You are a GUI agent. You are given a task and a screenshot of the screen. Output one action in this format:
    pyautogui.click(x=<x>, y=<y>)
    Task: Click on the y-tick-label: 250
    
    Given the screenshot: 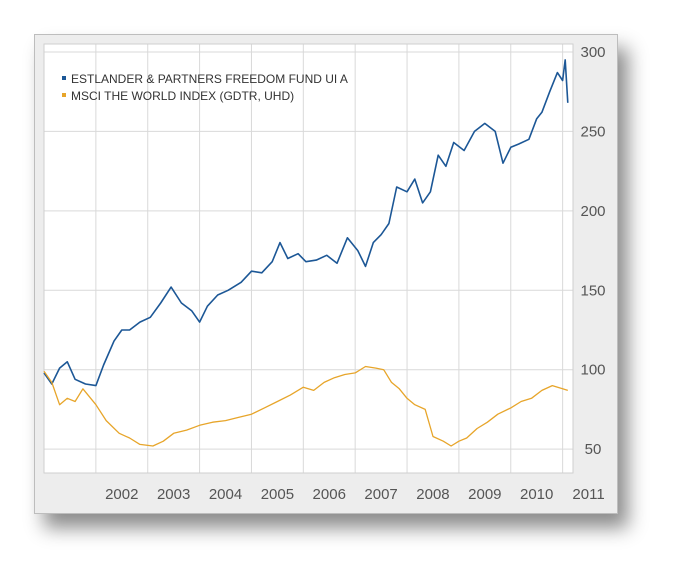 What is the action you would take?
    pyautogui.click(x=592, y=131)
    